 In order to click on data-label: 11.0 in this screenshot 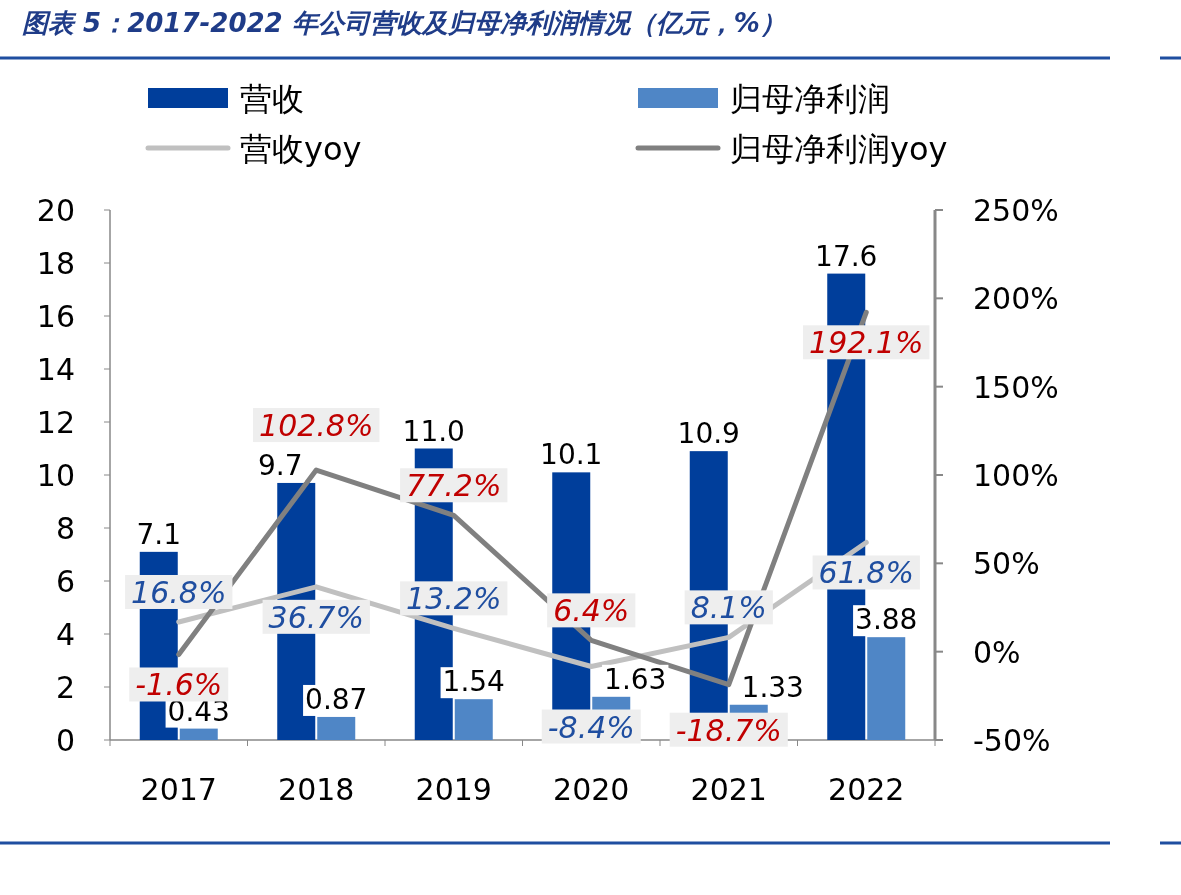, I will do `click(433, 431)`.